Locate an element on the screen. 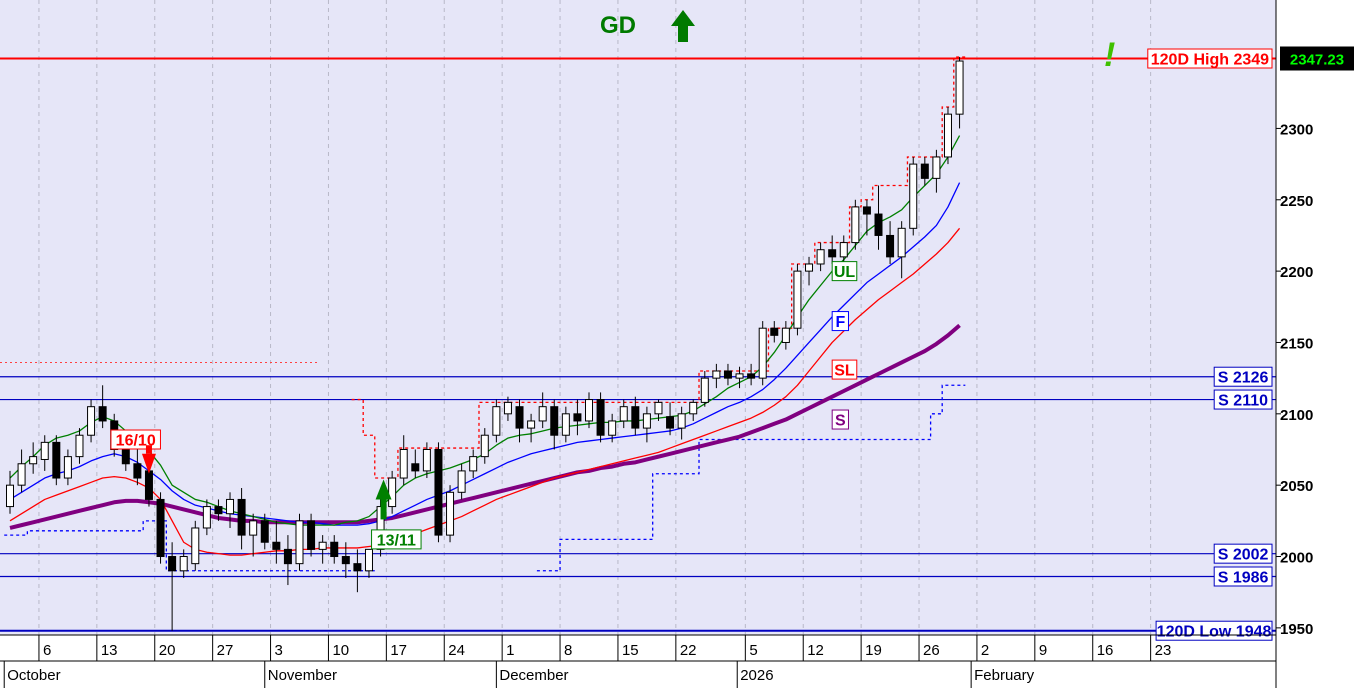 The image size is (1356, 693). signal-label-buy-text: 13/11 is located at coordinates (396, 540).